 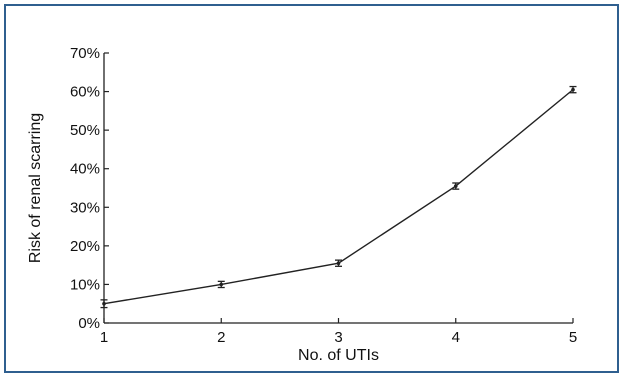 I want to click on x-axis-title: No. of UTIs, so click(x=338, y=355).